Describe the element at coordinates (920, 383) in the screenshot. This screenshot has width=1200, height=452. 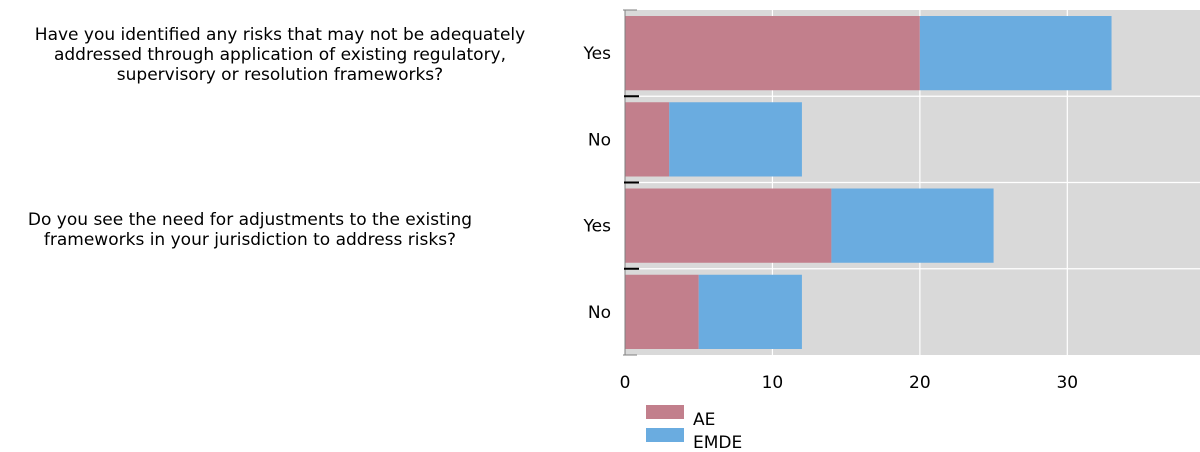
I see `x-tick-label: 20` at that location.